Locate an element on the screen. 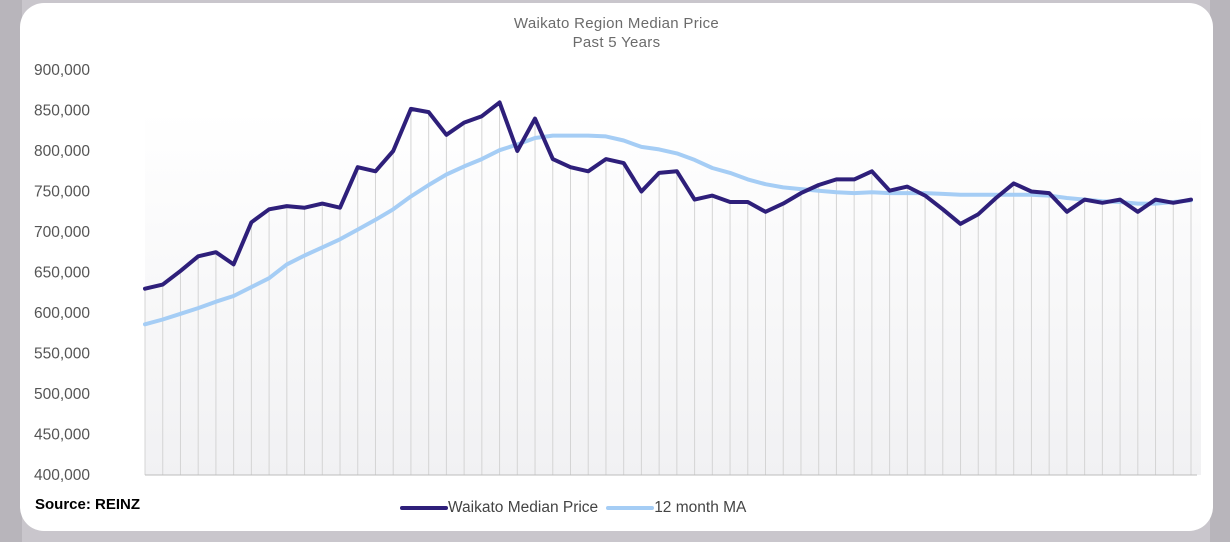 Image resolution: width=1230 pixels, height=542 pixels. legend-swatch-ma is located at coordinates (630, 508).